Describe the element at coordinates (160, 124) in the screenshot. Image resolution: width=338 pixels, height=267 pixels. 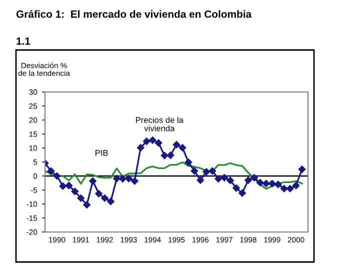
I see `annotation: Precios de la vivienda` at that location.